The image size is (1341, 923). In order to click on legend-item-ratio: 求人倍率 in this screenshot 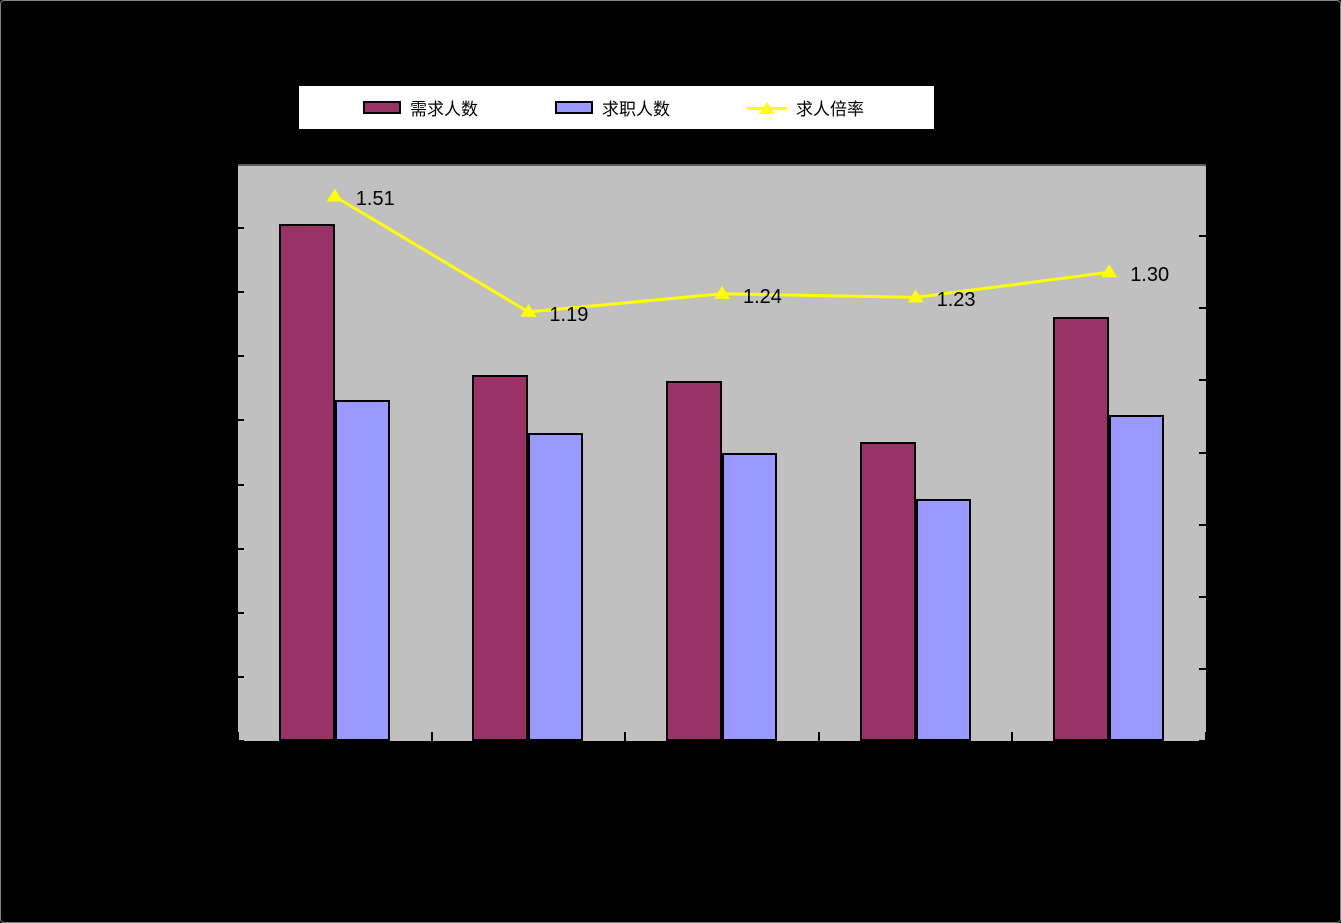, I will do `click(805, 107)`.